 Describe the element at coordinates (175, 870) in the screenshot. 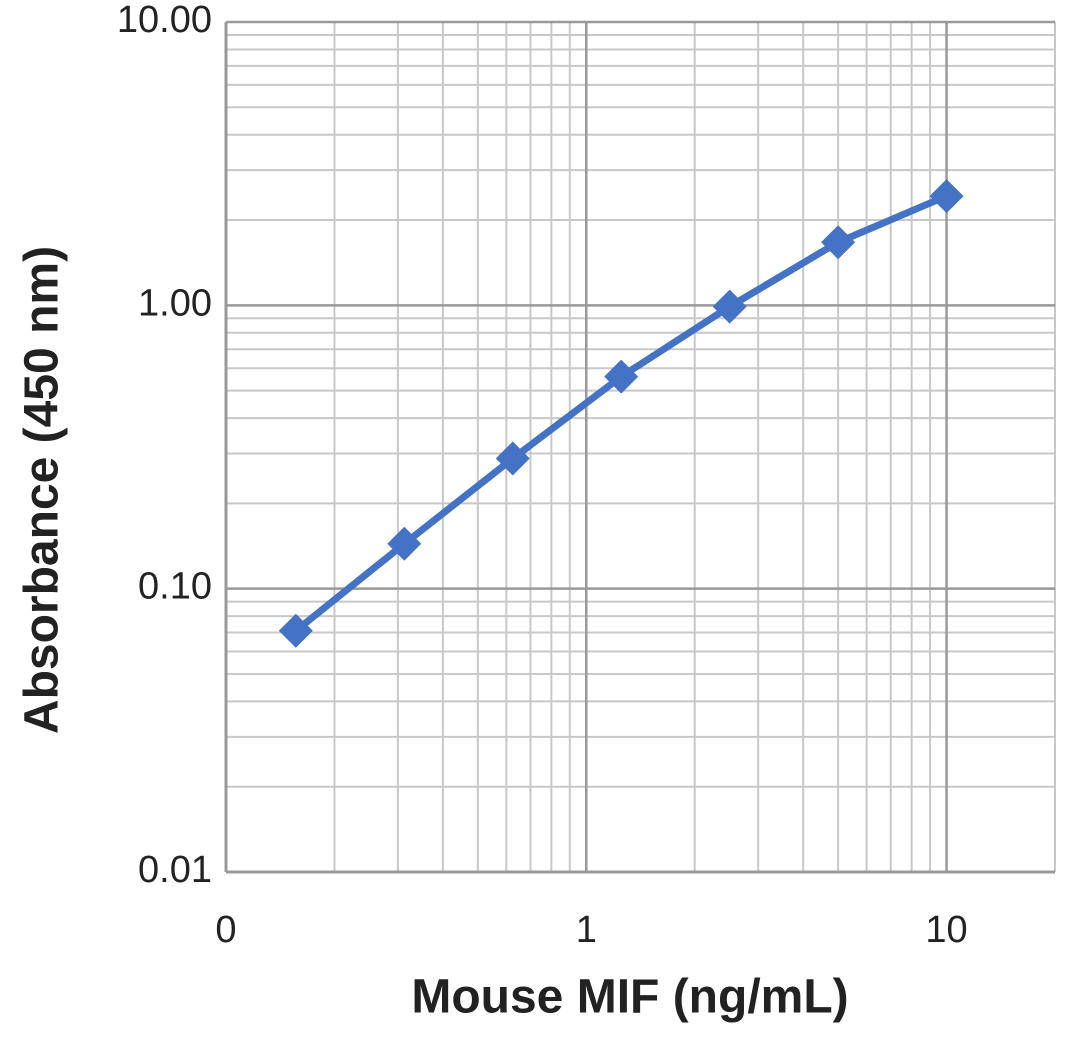

I see `y-tick-label: 0.01` at that location.